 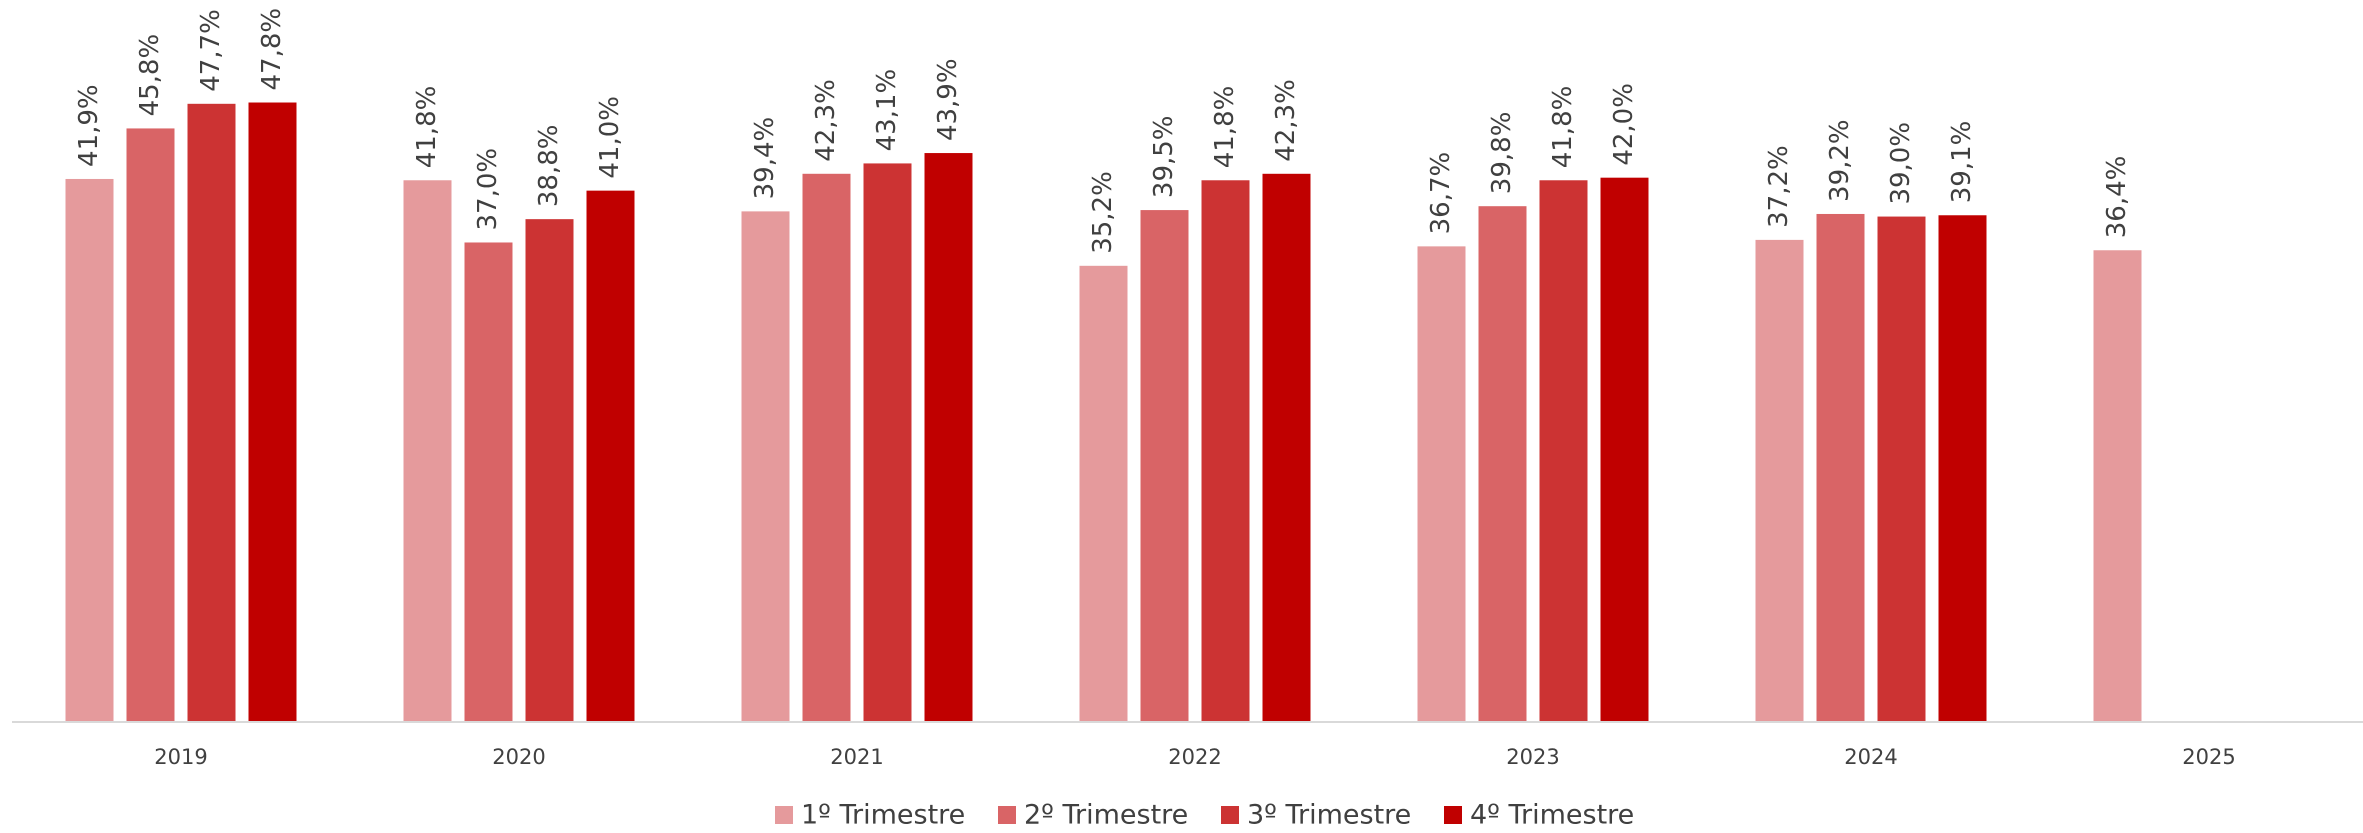 What do you see at coordinates (1552, 815) in the screenshot?
I see `legend-label: 4º Trimestre` at bounding box center [1552, 815].